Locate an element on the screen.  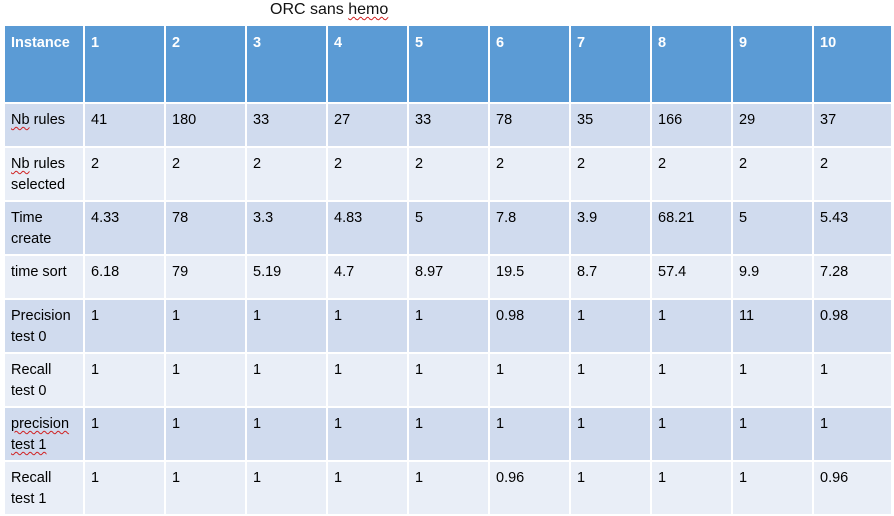
table-row: Time create 4.33 78 3.3 4.83 5 7.8 3.9 68.21 5 5.43 is located at coordinates (448, 228).